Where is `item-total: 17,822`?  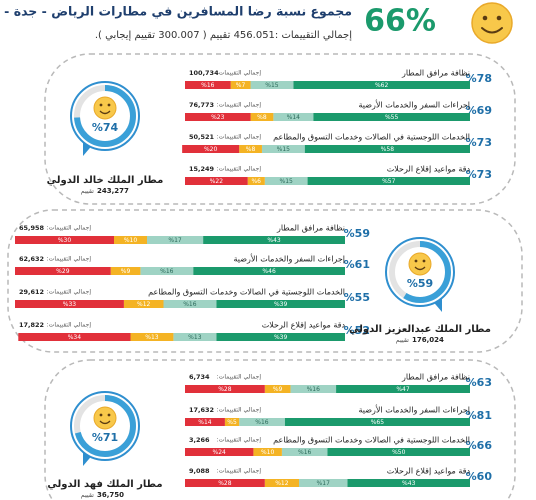 item-total: 17,822 is located at coordinates (31, 325).